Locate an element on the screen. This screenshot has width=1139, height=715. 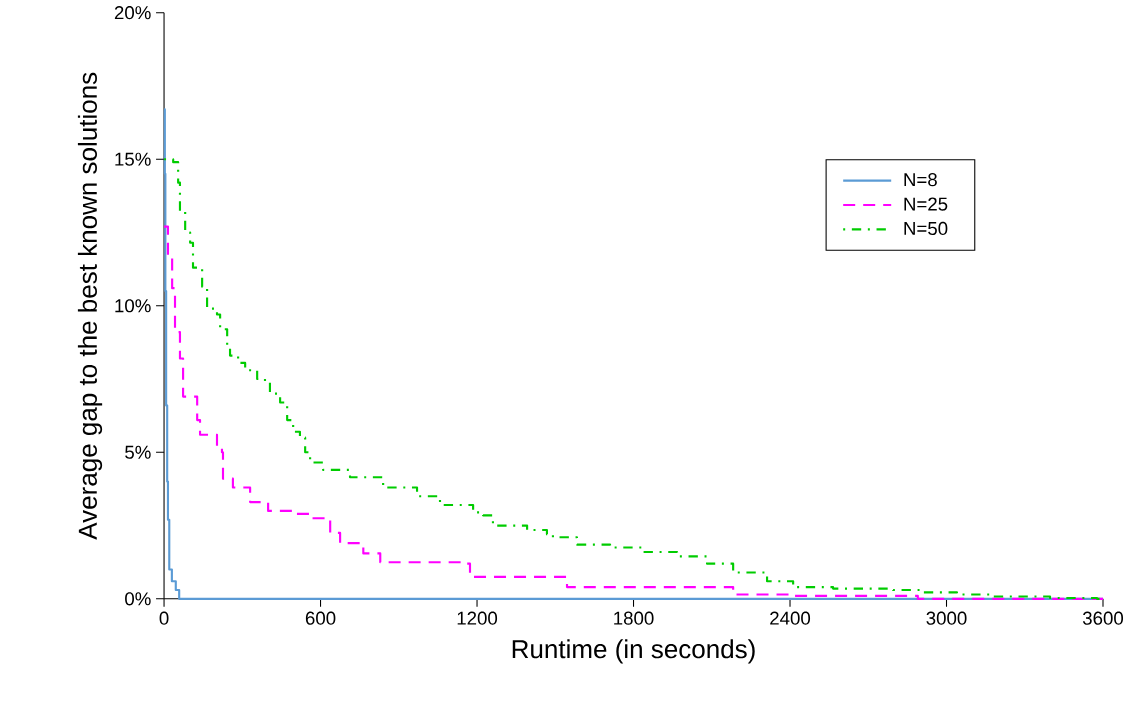
x-tick-label: 1800 is located at coordinates (634, 618).